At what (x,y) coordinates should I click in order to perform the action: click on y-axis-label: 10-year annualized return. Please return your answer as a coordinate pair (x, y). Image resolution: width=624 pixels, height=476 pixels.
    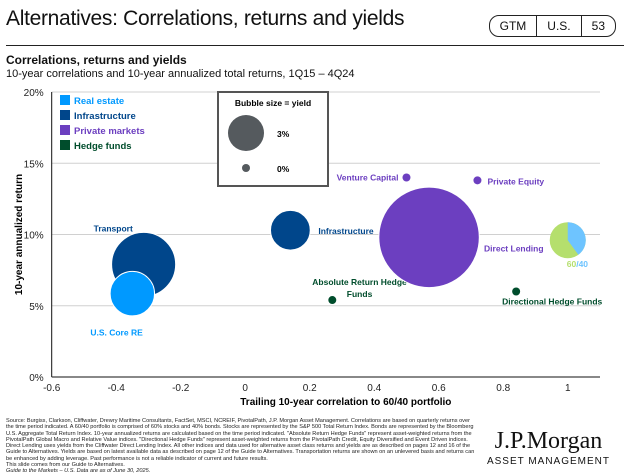
    Looking at the image, I should click on (19, 234).